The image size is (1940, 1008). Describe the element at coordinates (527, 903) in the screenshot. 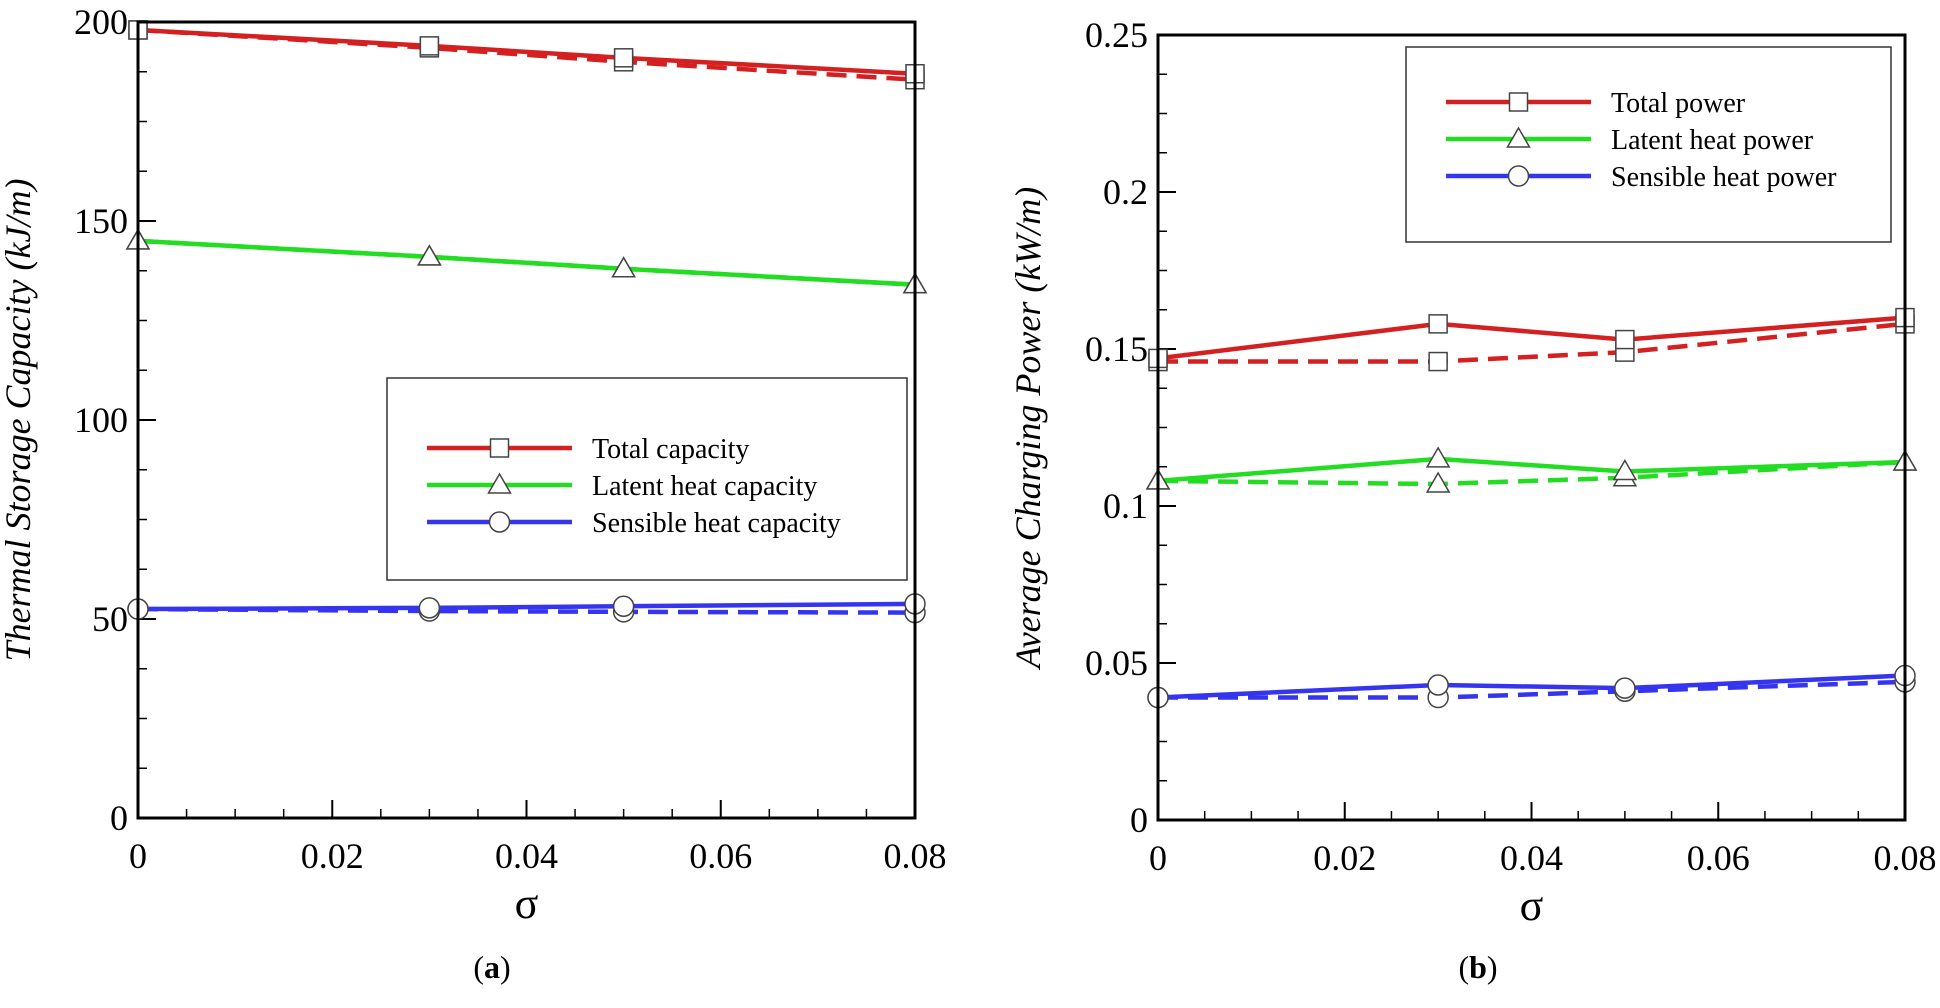

I see `x-axis-title-a: σ` at that location.